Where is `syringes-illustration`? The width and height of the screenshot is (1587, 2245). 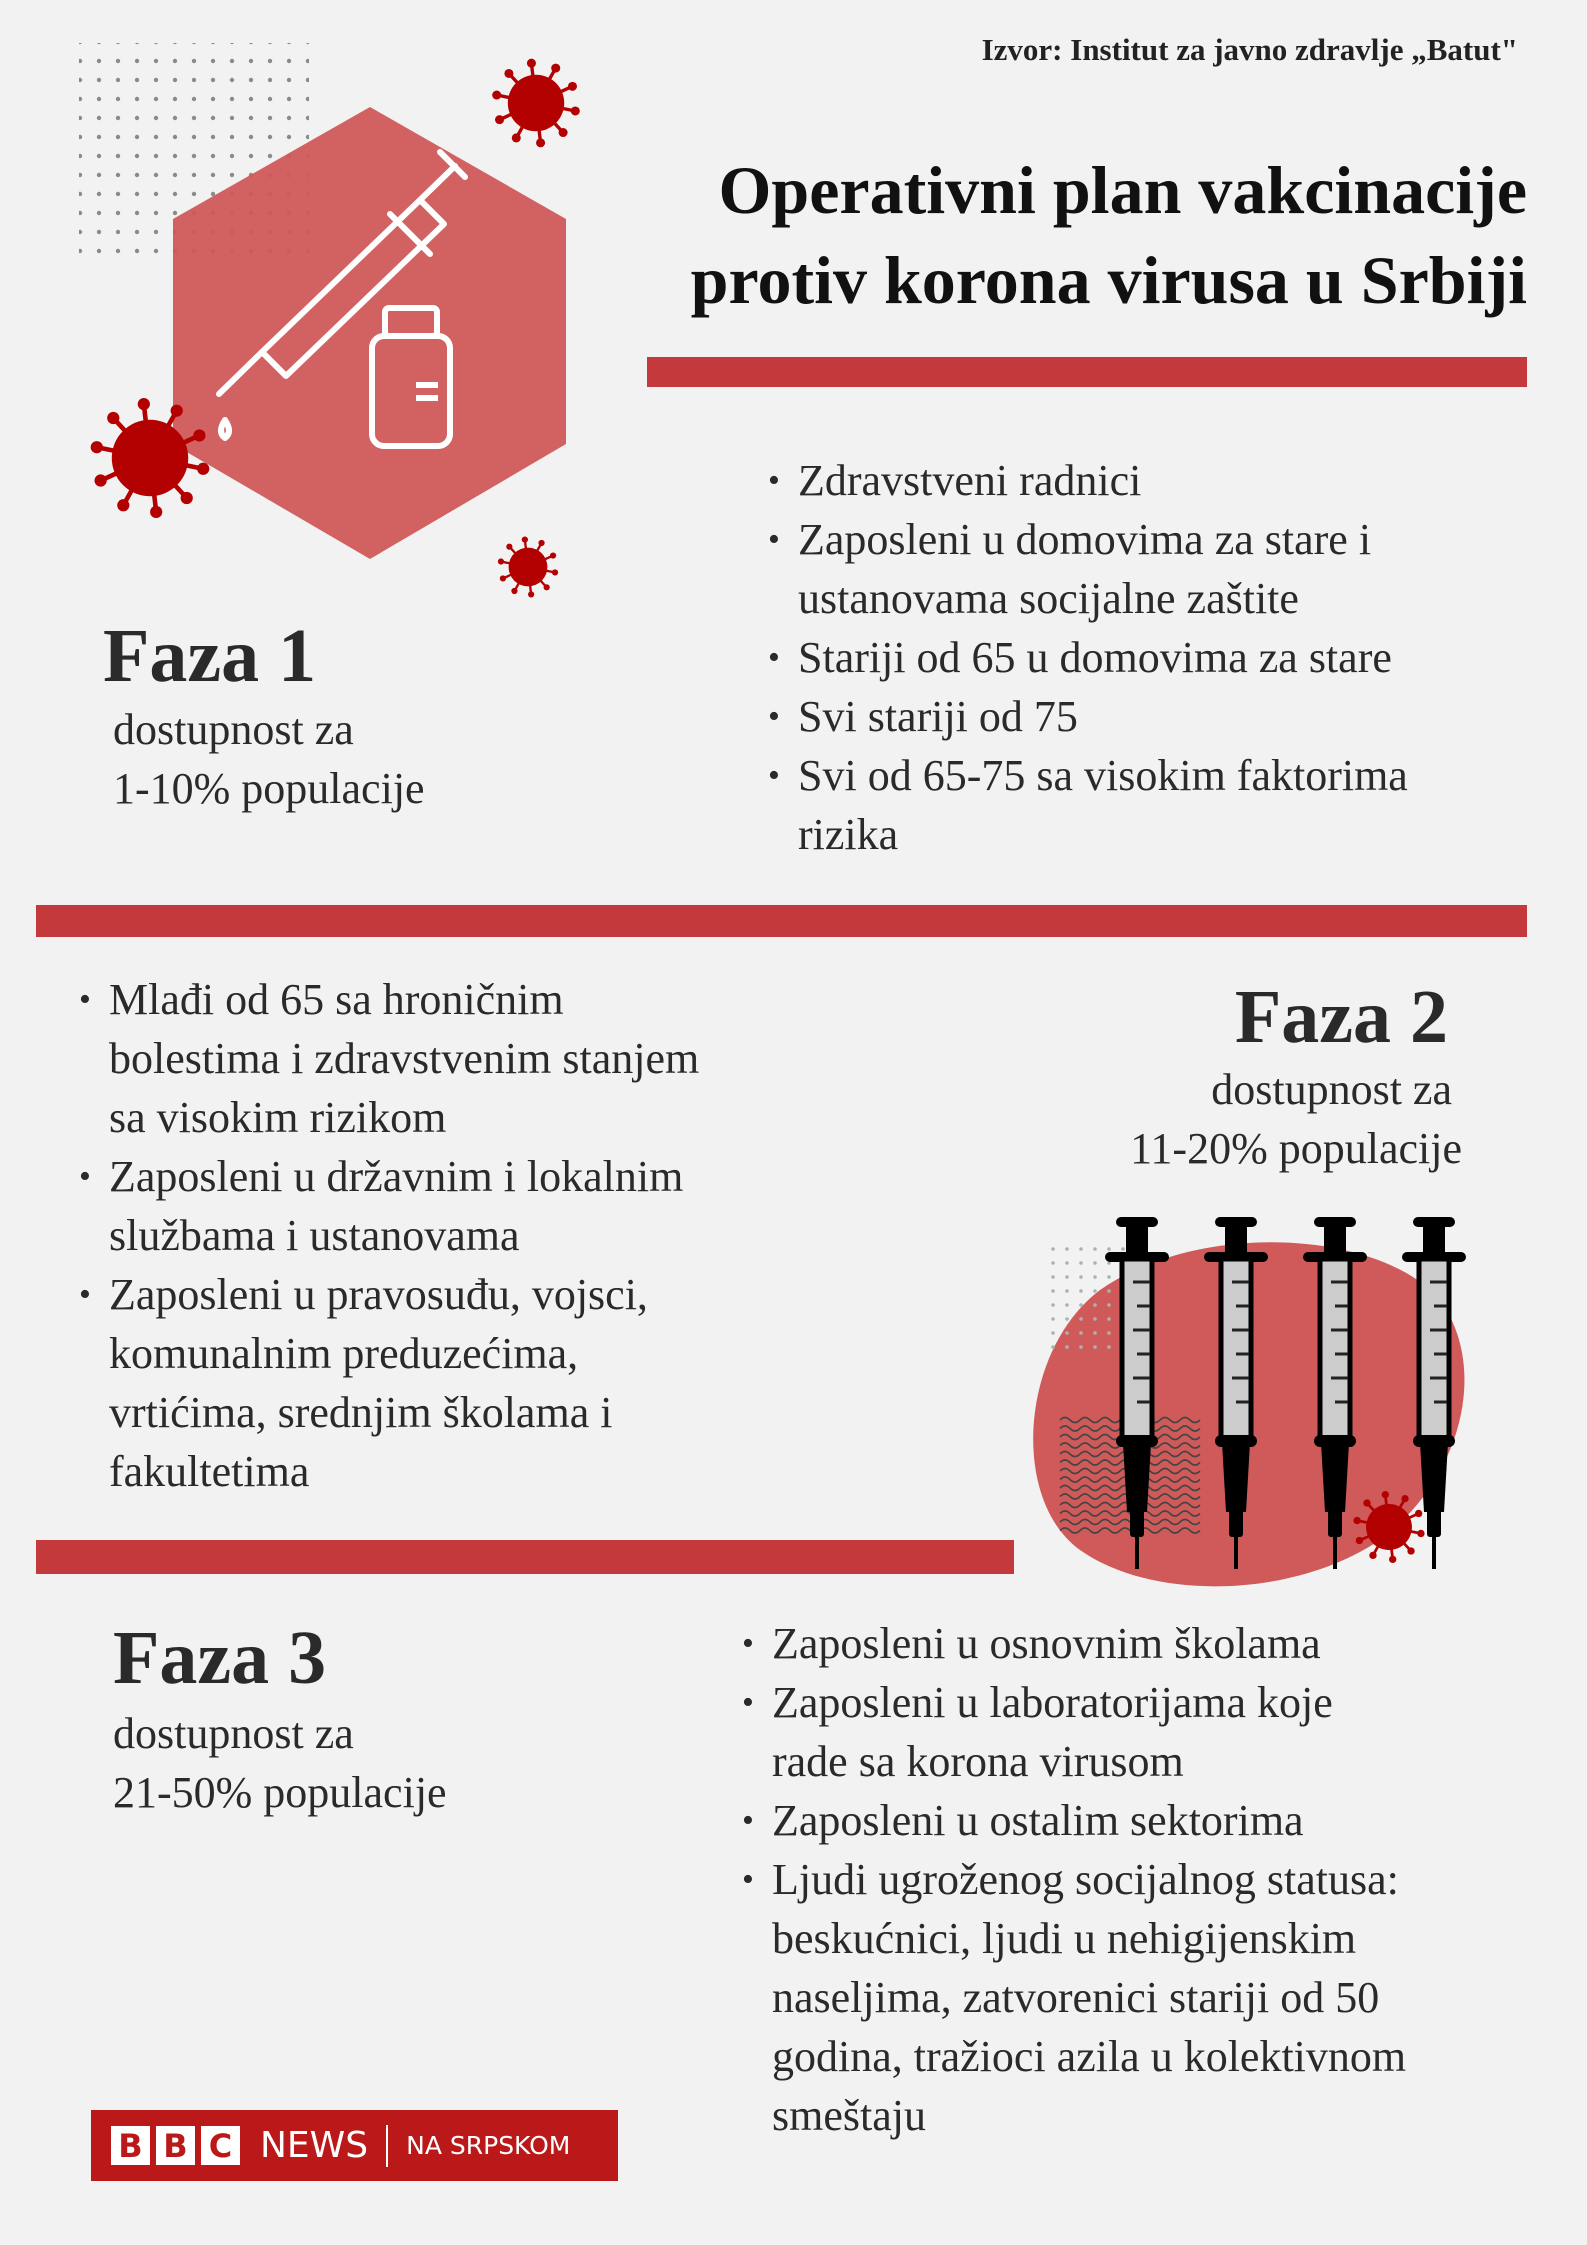
syringes-illustration is located at coordinates (1249, 1402).